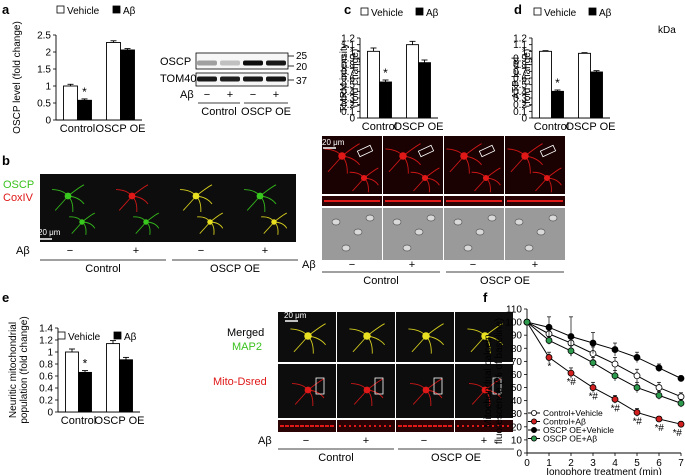 The image size is (685, 475). I want to click on chart-f-x-tick-label-4: 4, so click(615, 463).